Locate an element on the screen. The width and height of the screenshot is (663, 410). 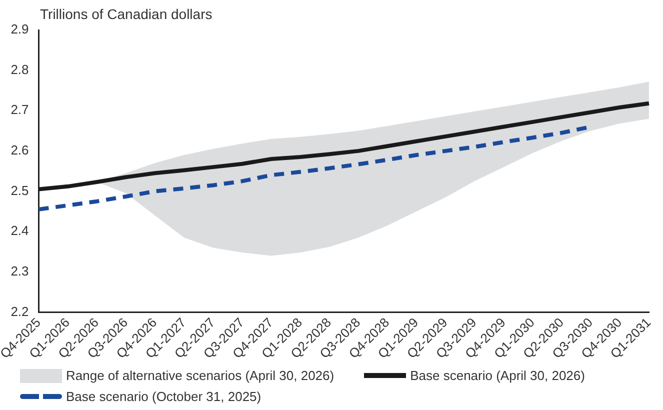
legend-label: Base scenario (October 31, 2025) is located at coordinates (164, 396).